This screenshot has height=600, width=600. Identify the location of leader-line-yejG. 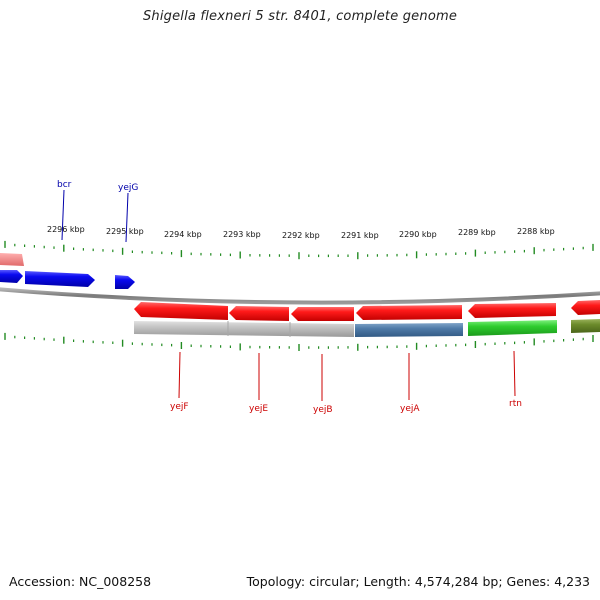
(127, 217).